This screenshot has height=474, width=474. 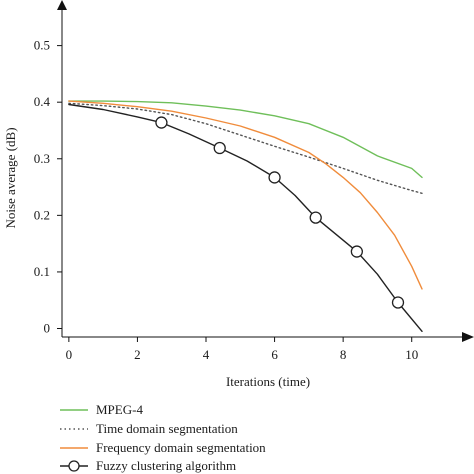 I want to click on legend-label-mpeg4: MPEG-4, so click(x=119, y=409).